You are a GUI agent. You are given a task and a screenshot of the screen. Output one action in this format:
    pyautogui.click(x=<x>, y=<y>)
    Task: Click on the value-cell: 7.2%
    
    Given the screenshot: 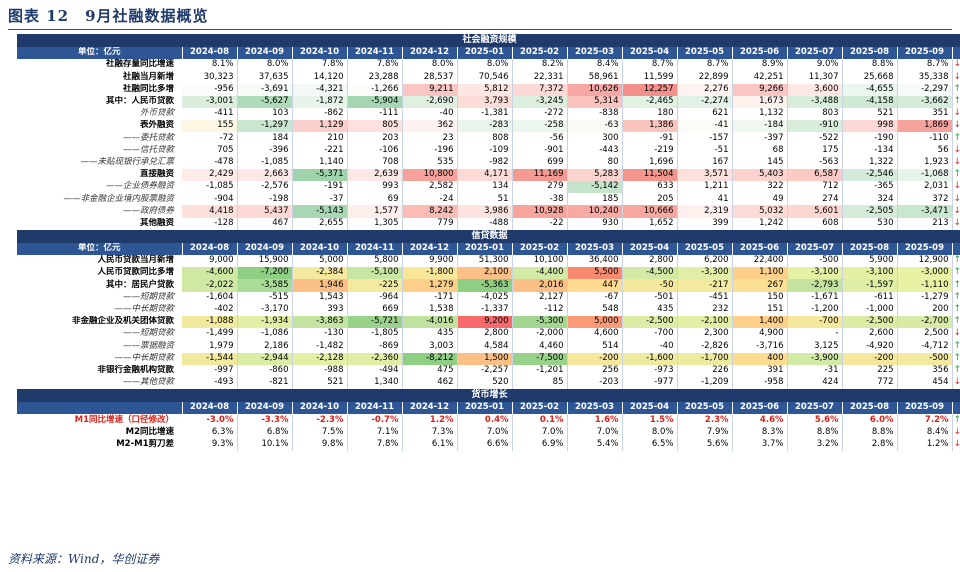 What is the action you would take?
    pyautogui.click(x=925, y=420)
    